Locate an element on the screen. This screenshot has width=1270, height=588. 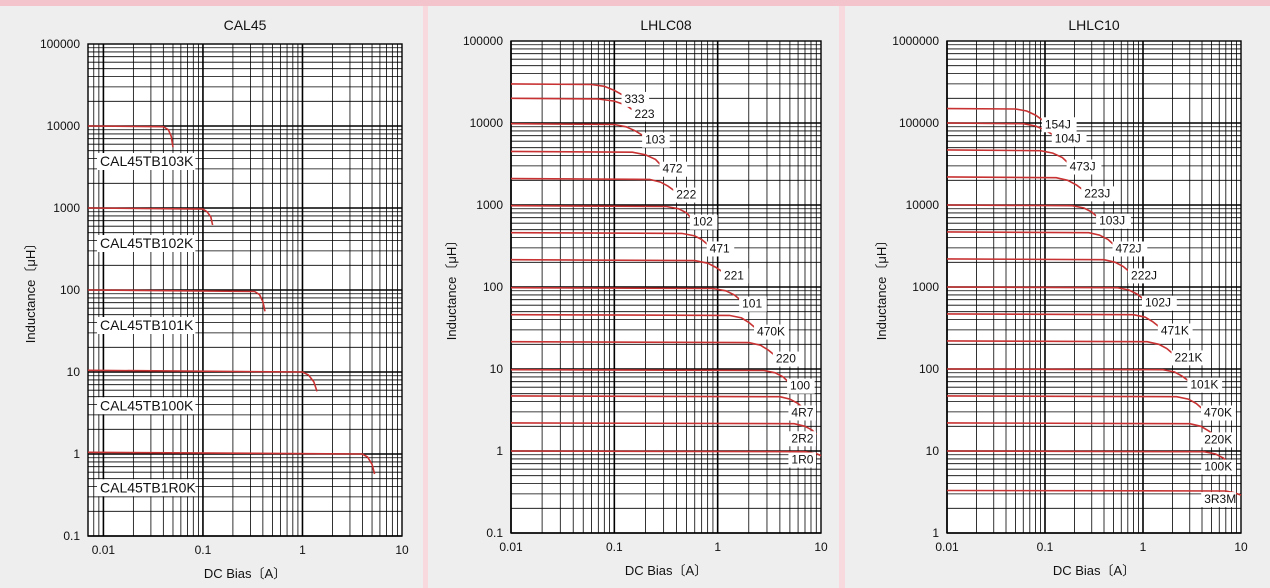
series-line-cal45tb1r0k is located at coordinates (231, 463).